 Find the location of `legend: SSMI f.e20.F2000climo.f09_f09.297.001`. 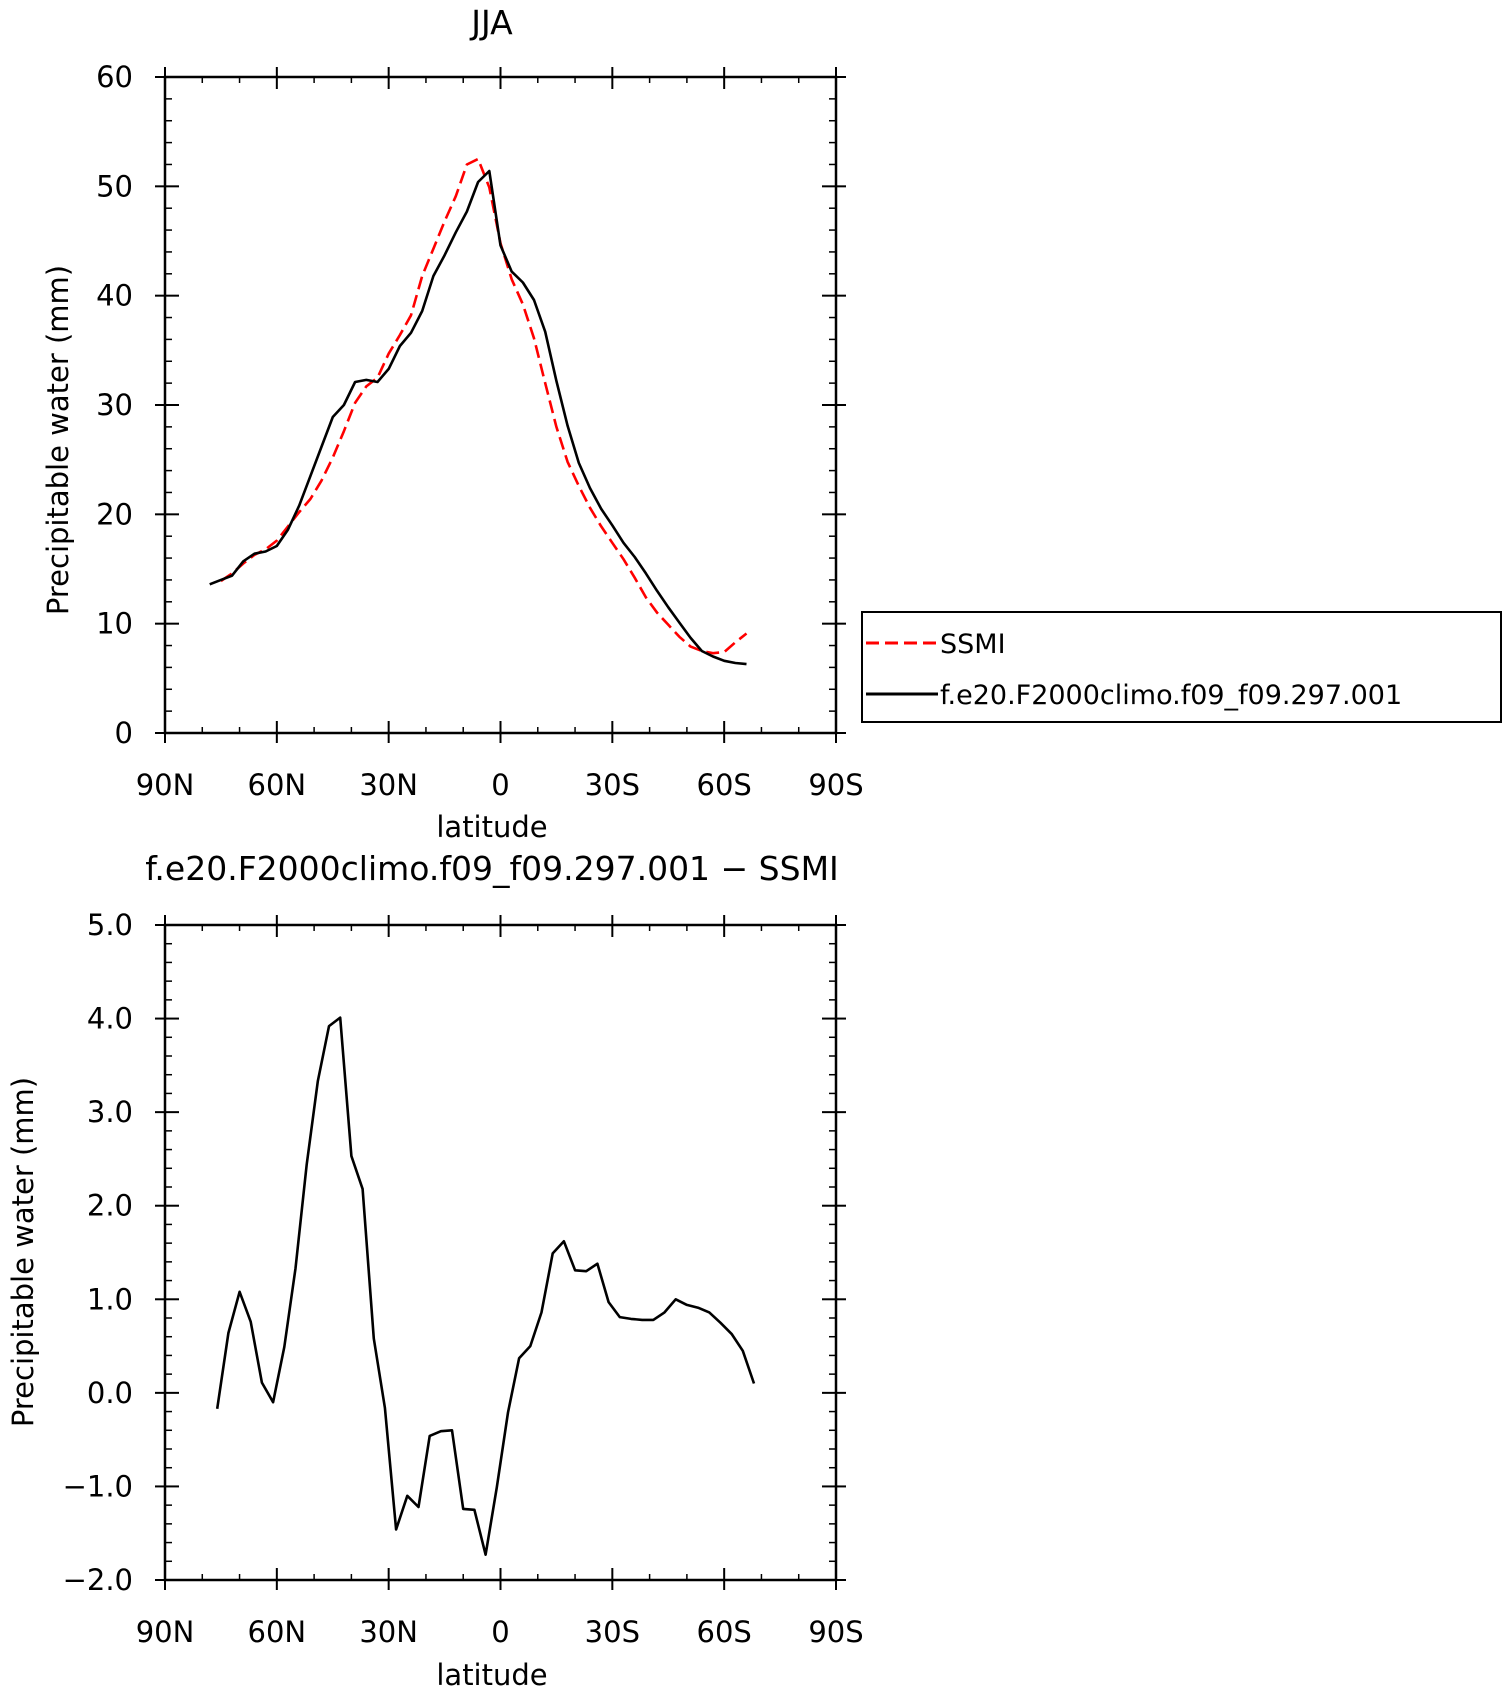

legend: SSMI f.e20.F2000climo.f09_f09.297.001 is located at coordinates (1181, 667).